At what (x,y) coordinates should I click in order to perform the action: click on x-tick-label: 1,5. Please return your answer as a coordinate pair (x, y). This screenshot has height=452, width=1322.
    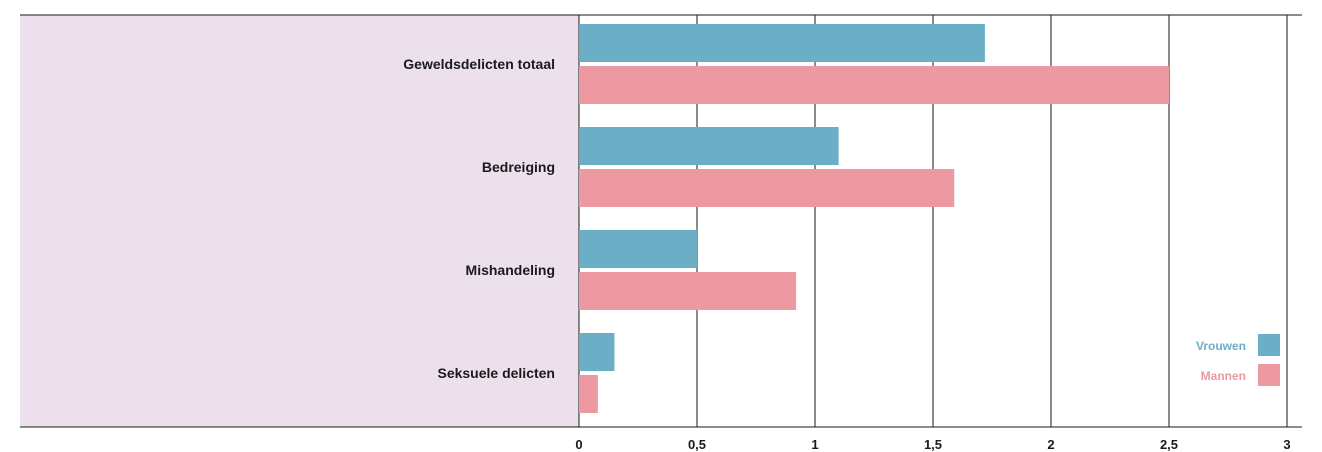
    Looking at the image, I should click on (933, 444).